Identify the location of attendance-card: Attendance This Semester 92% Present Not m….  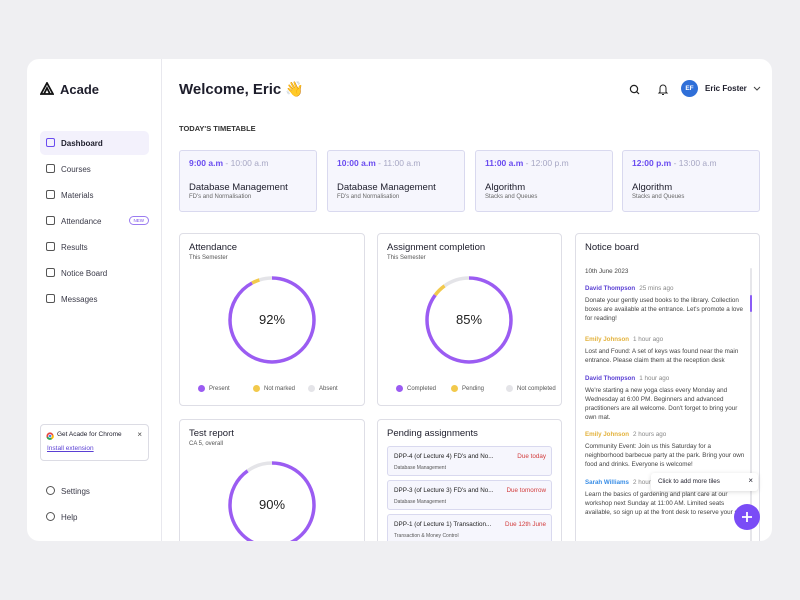
(272, 319).